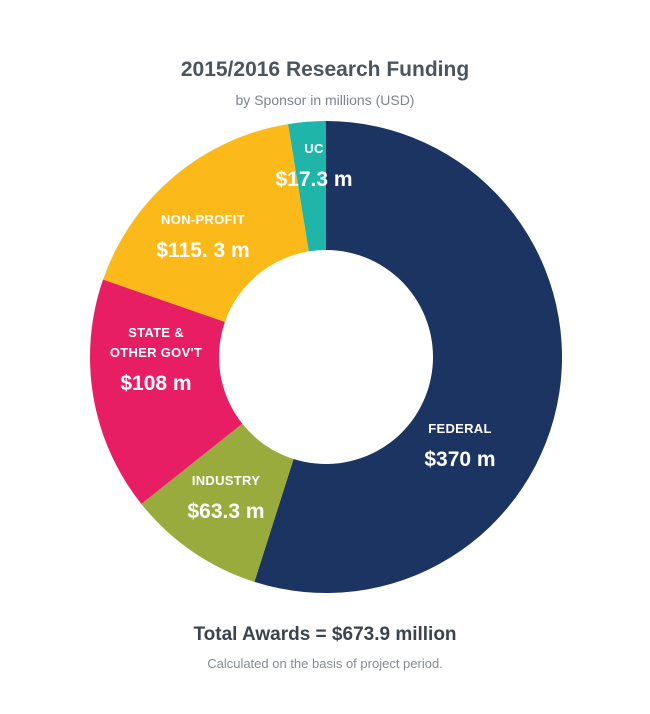 The height and width of the screenshot is (714, 650). I want to click on slice-label-uc: UC, so click(314, 148).